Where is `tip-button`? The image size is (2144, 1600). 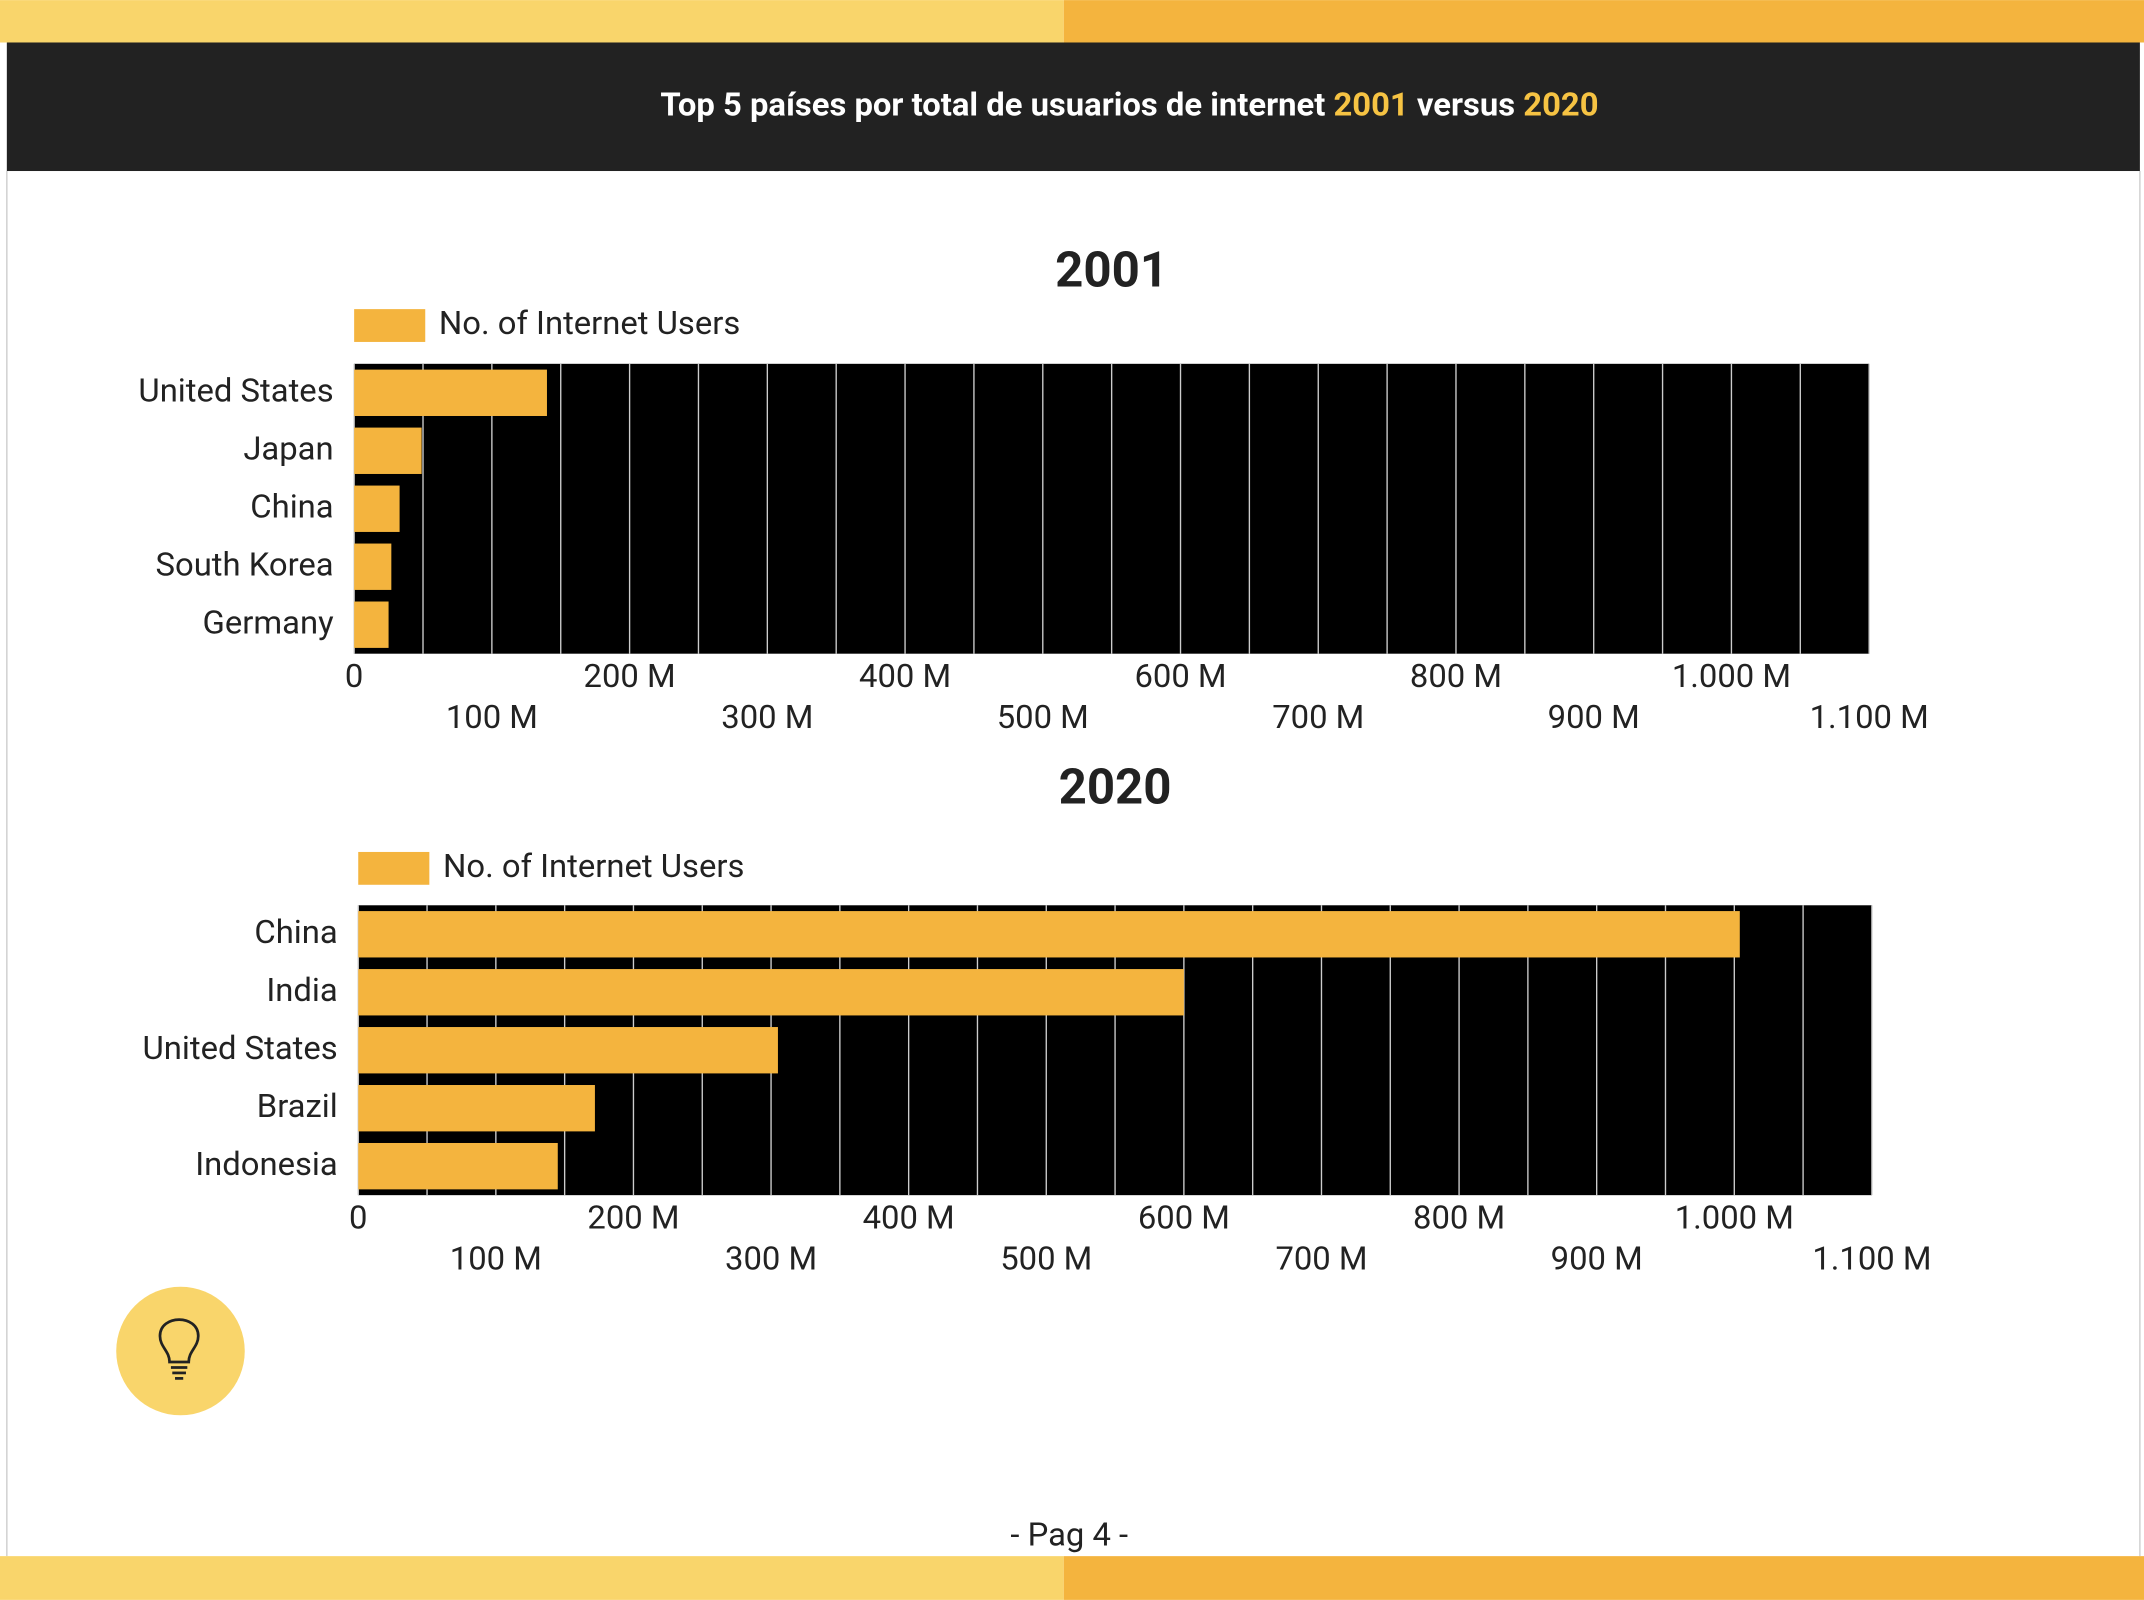
tip-button is located at coordinates (180, 1351).